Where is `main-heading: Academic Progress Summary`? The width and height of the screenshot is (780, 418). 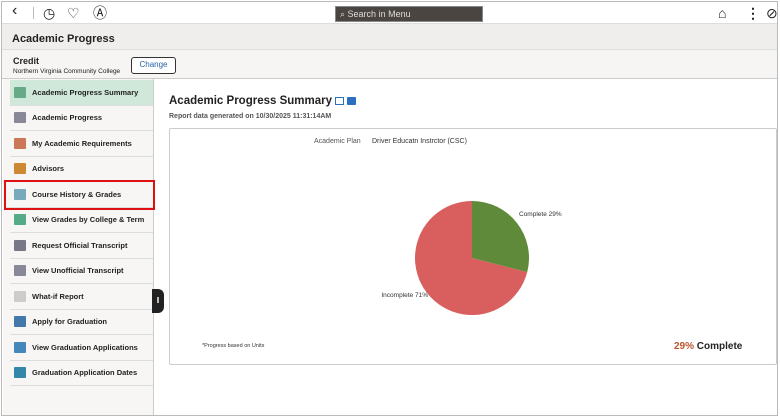 main-heading: Academic Progress Summary is located at coordinates (262, 101).